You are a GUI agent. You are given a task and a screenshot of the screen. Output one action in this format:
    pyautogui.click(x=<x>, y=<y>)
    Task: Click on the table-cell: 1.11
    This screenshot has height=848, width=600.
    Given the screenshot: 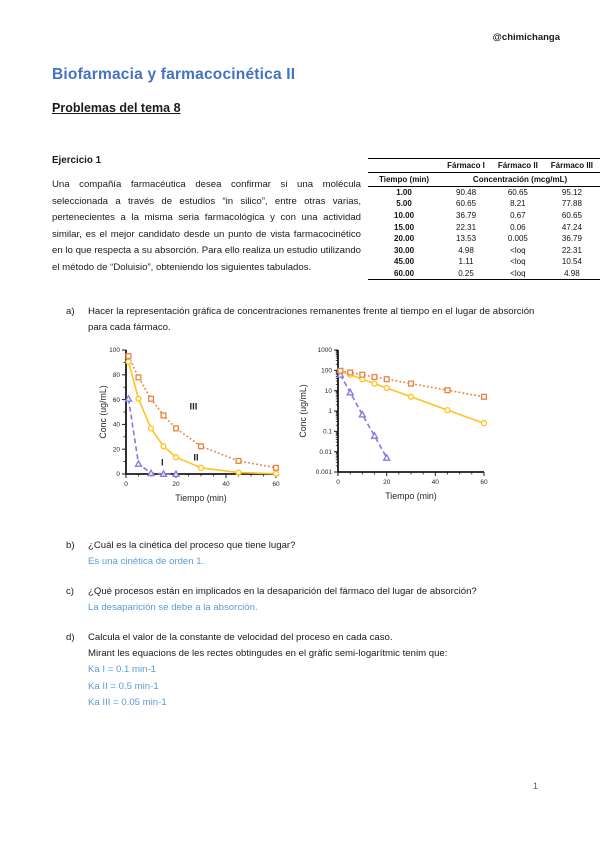 What is the action you would take?
    pyautogui.click(x=466, y=262)
    